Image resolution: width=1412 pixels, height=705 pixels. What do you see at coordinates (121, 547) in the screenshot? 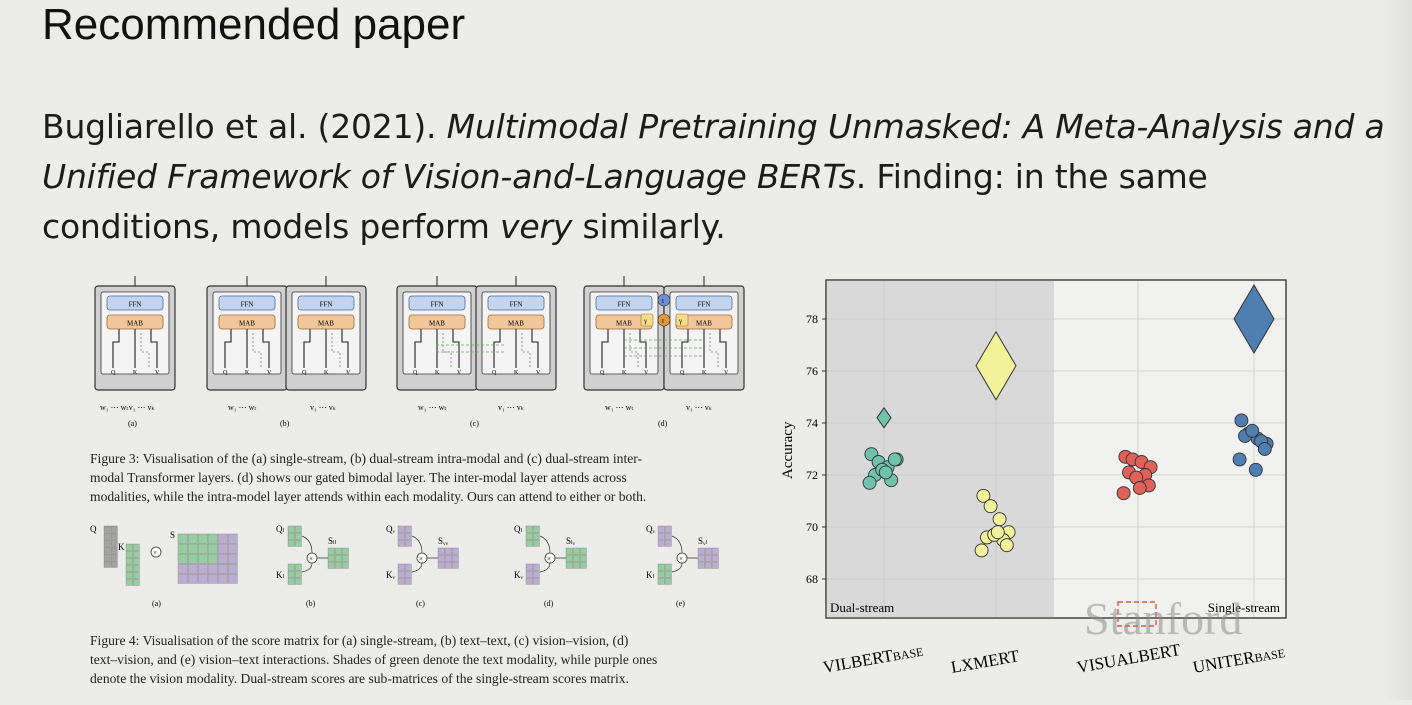
I see `key-label: K` at bounding box center [121, 547].